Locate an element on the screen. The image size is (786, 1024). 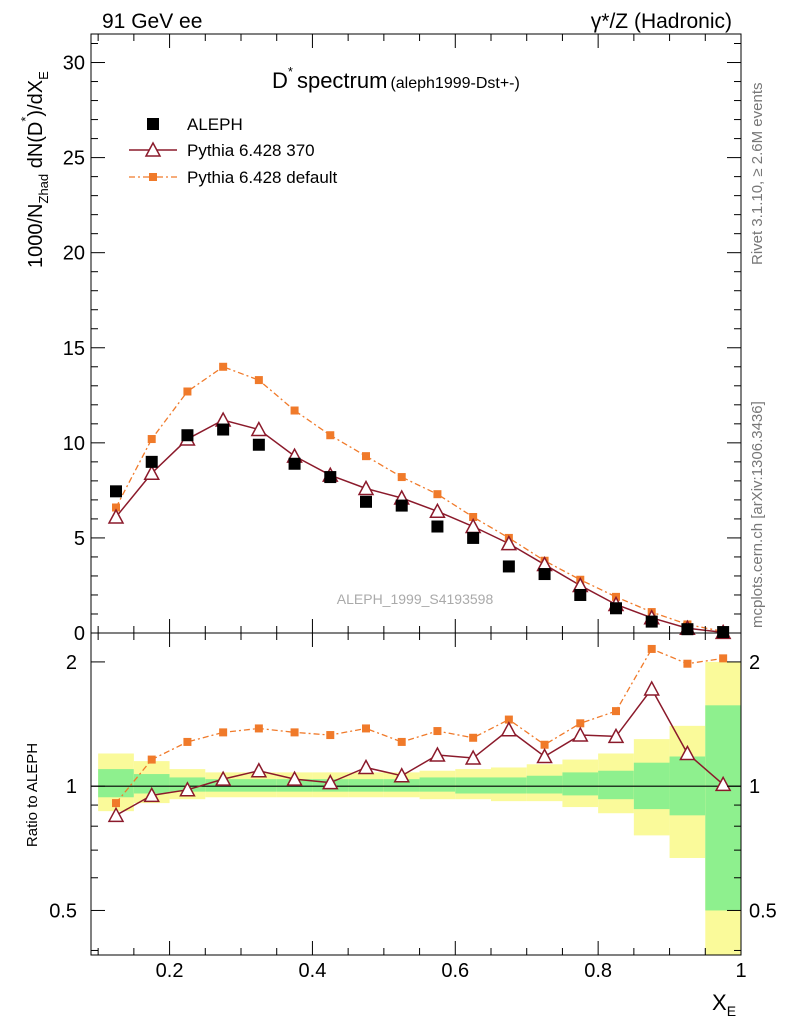
main-ytick-label: 20 is located at coordinates (74, 254).